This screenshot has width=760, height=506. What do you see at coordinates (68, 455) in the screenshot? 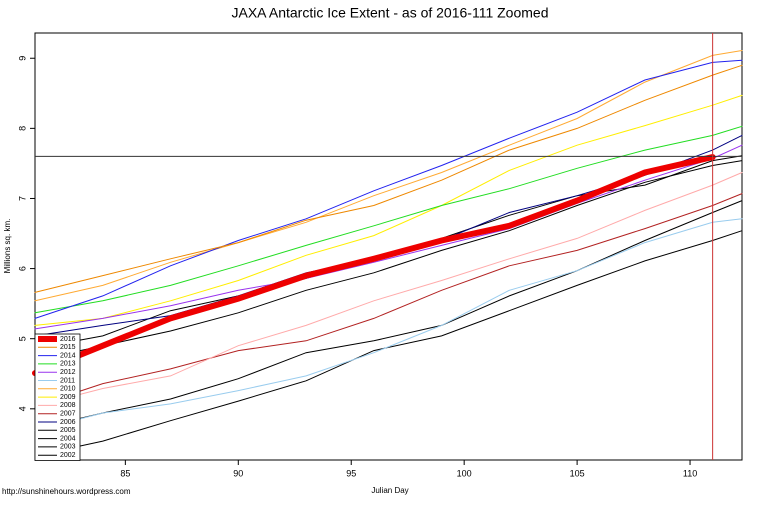
I see `legend-label: 2002` at bounding box center [68, 455].